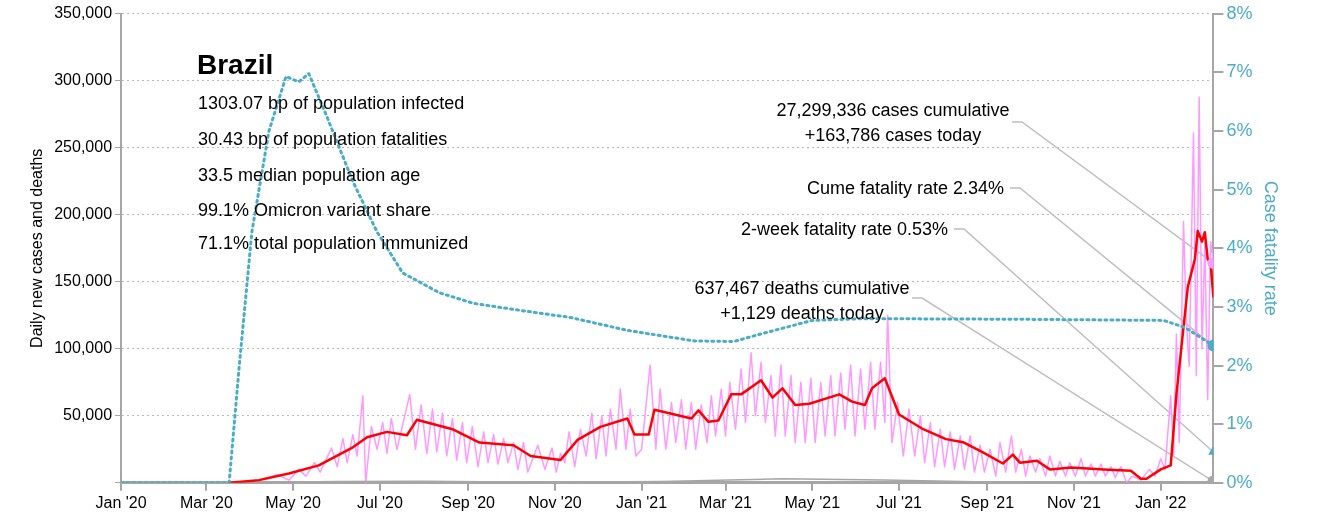 This screenshot has height=520, width=1319. Describe the element at coordinates (88, 415) in the screenshot. I see `y-tick-label: 50,000` at that location.